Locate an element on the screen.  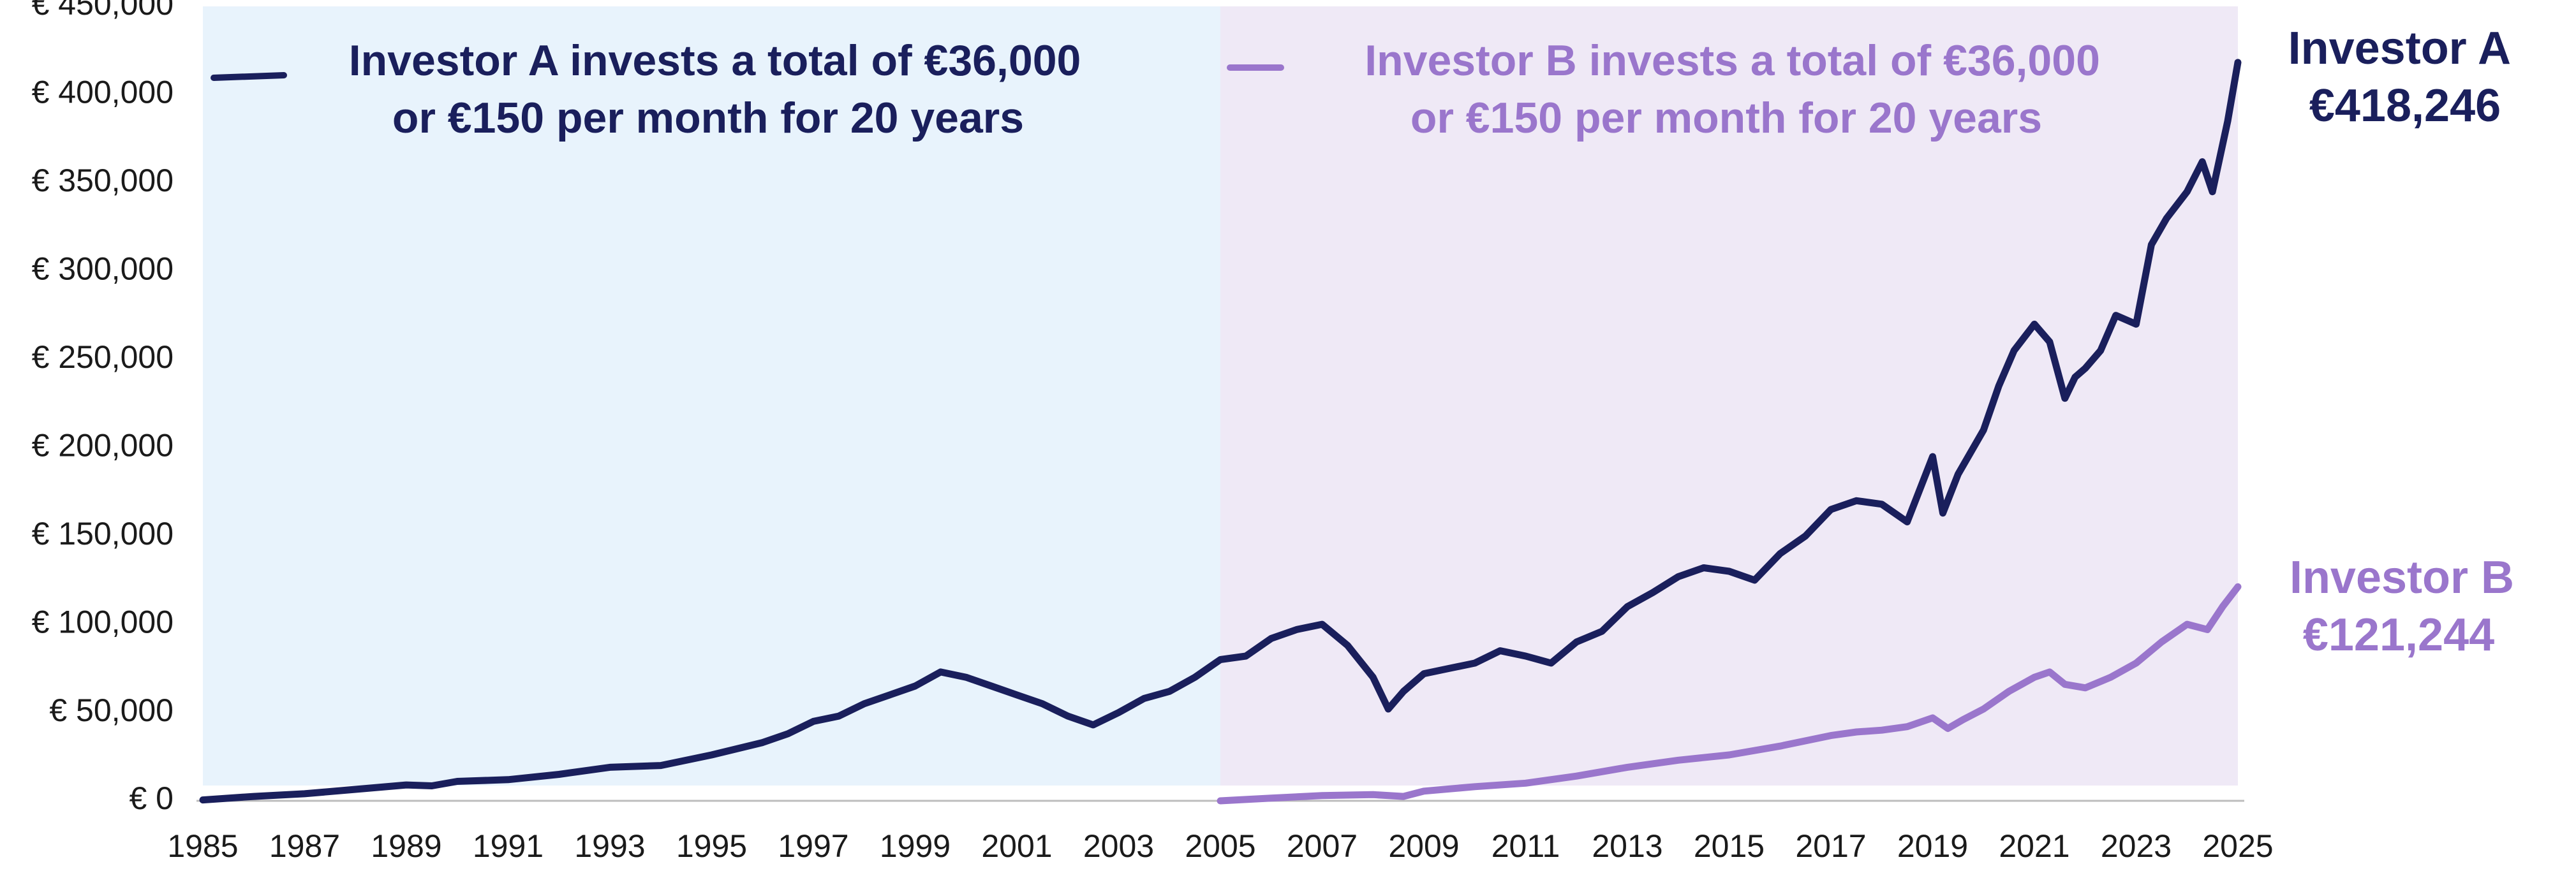
x-tick-label: 2013 is located at coordinates (1627, 846).